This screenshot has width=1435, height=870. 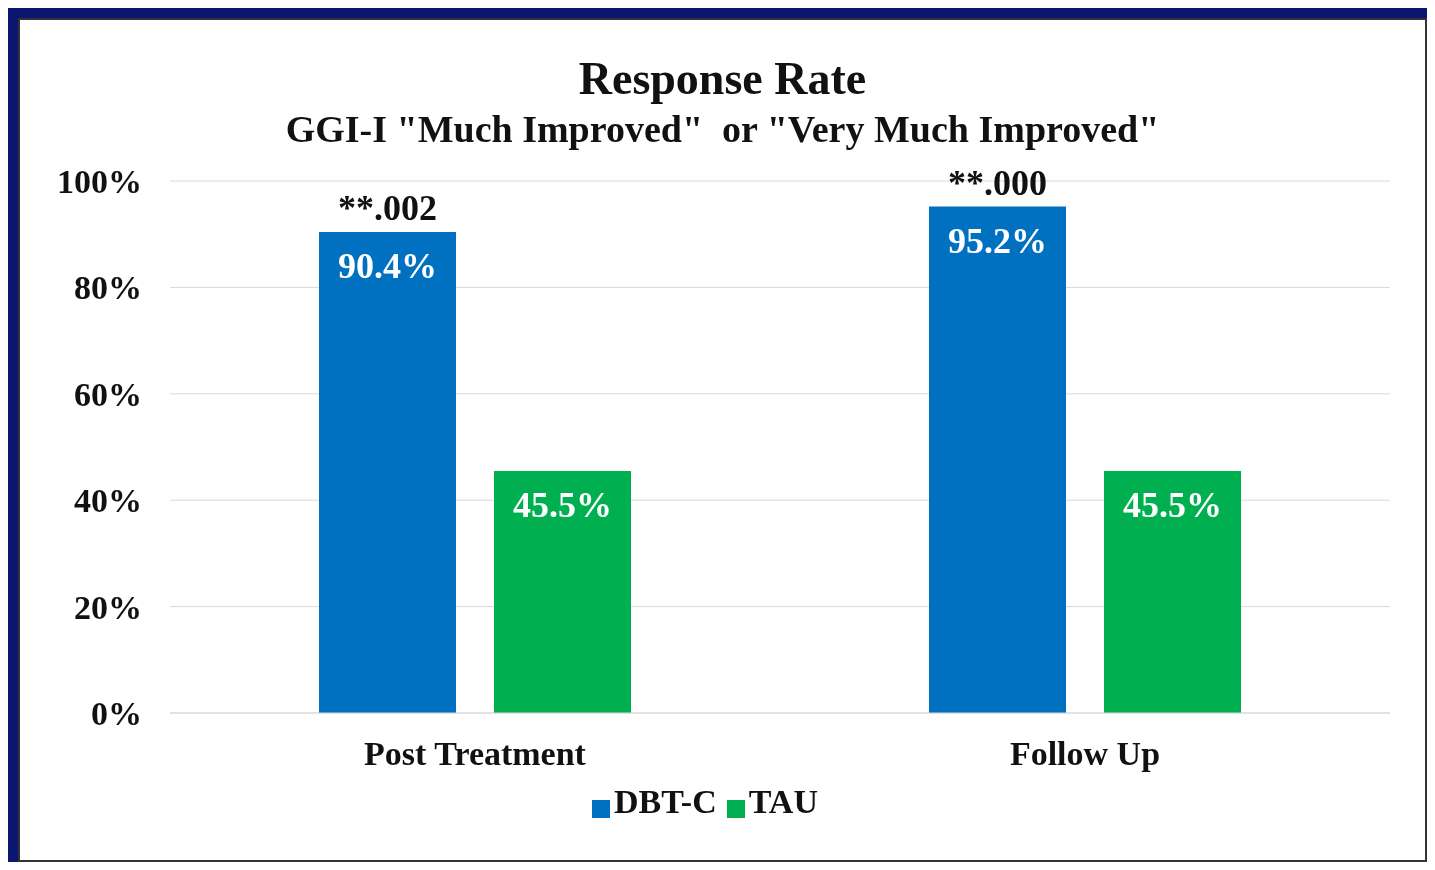 What do you see at coordinates (108, 288) in the screenshot?
I see `y-tick-label: 80%` at bounding box center [108, 288].